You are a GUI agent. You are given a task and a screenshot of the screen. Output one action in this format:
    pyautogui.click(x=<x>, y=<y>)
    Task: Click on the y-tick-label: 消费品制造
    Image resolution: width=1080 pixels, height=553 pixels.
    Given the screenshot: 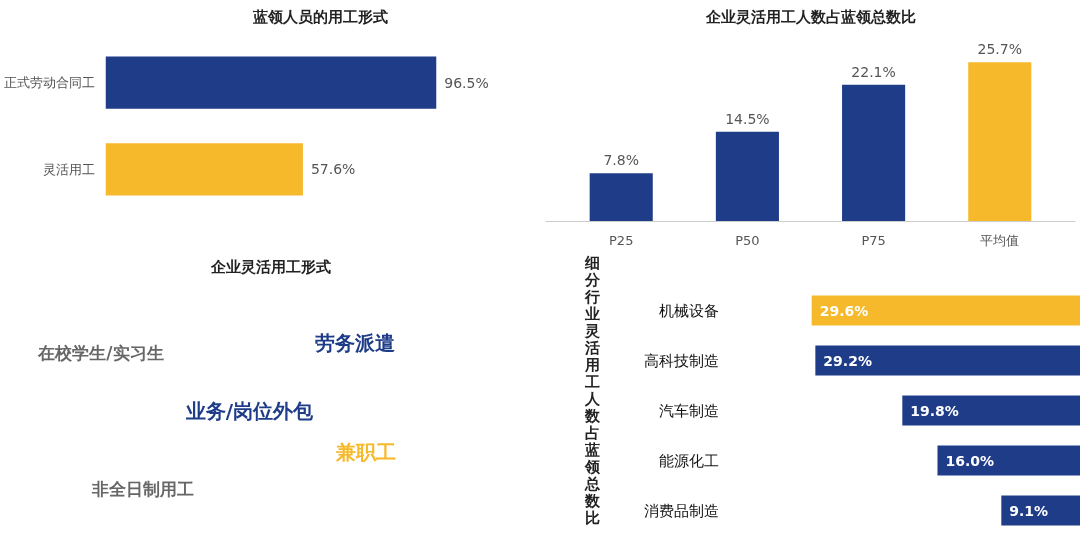 What is the action you would take?
    pyautogui.click(x=681, y=510)
    